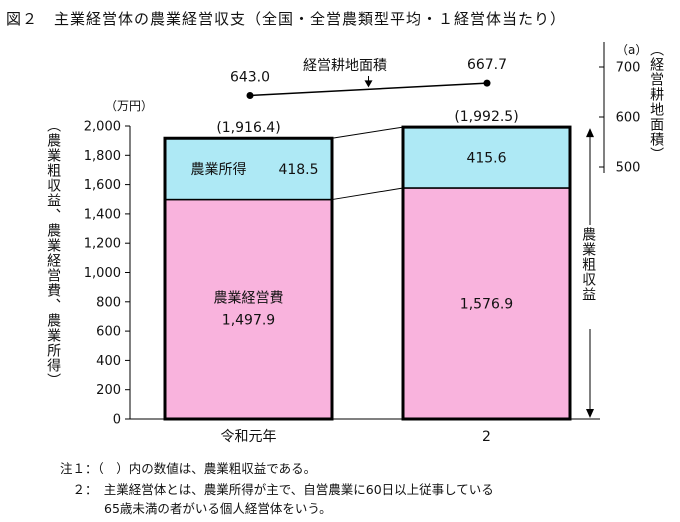 Image resolution: width=680 pixels, height=522 pixels. What do you see at coordinates (250, 78) in the screenshot?
I see `area-value-label: 643.0` at bounding box center [250, 78].